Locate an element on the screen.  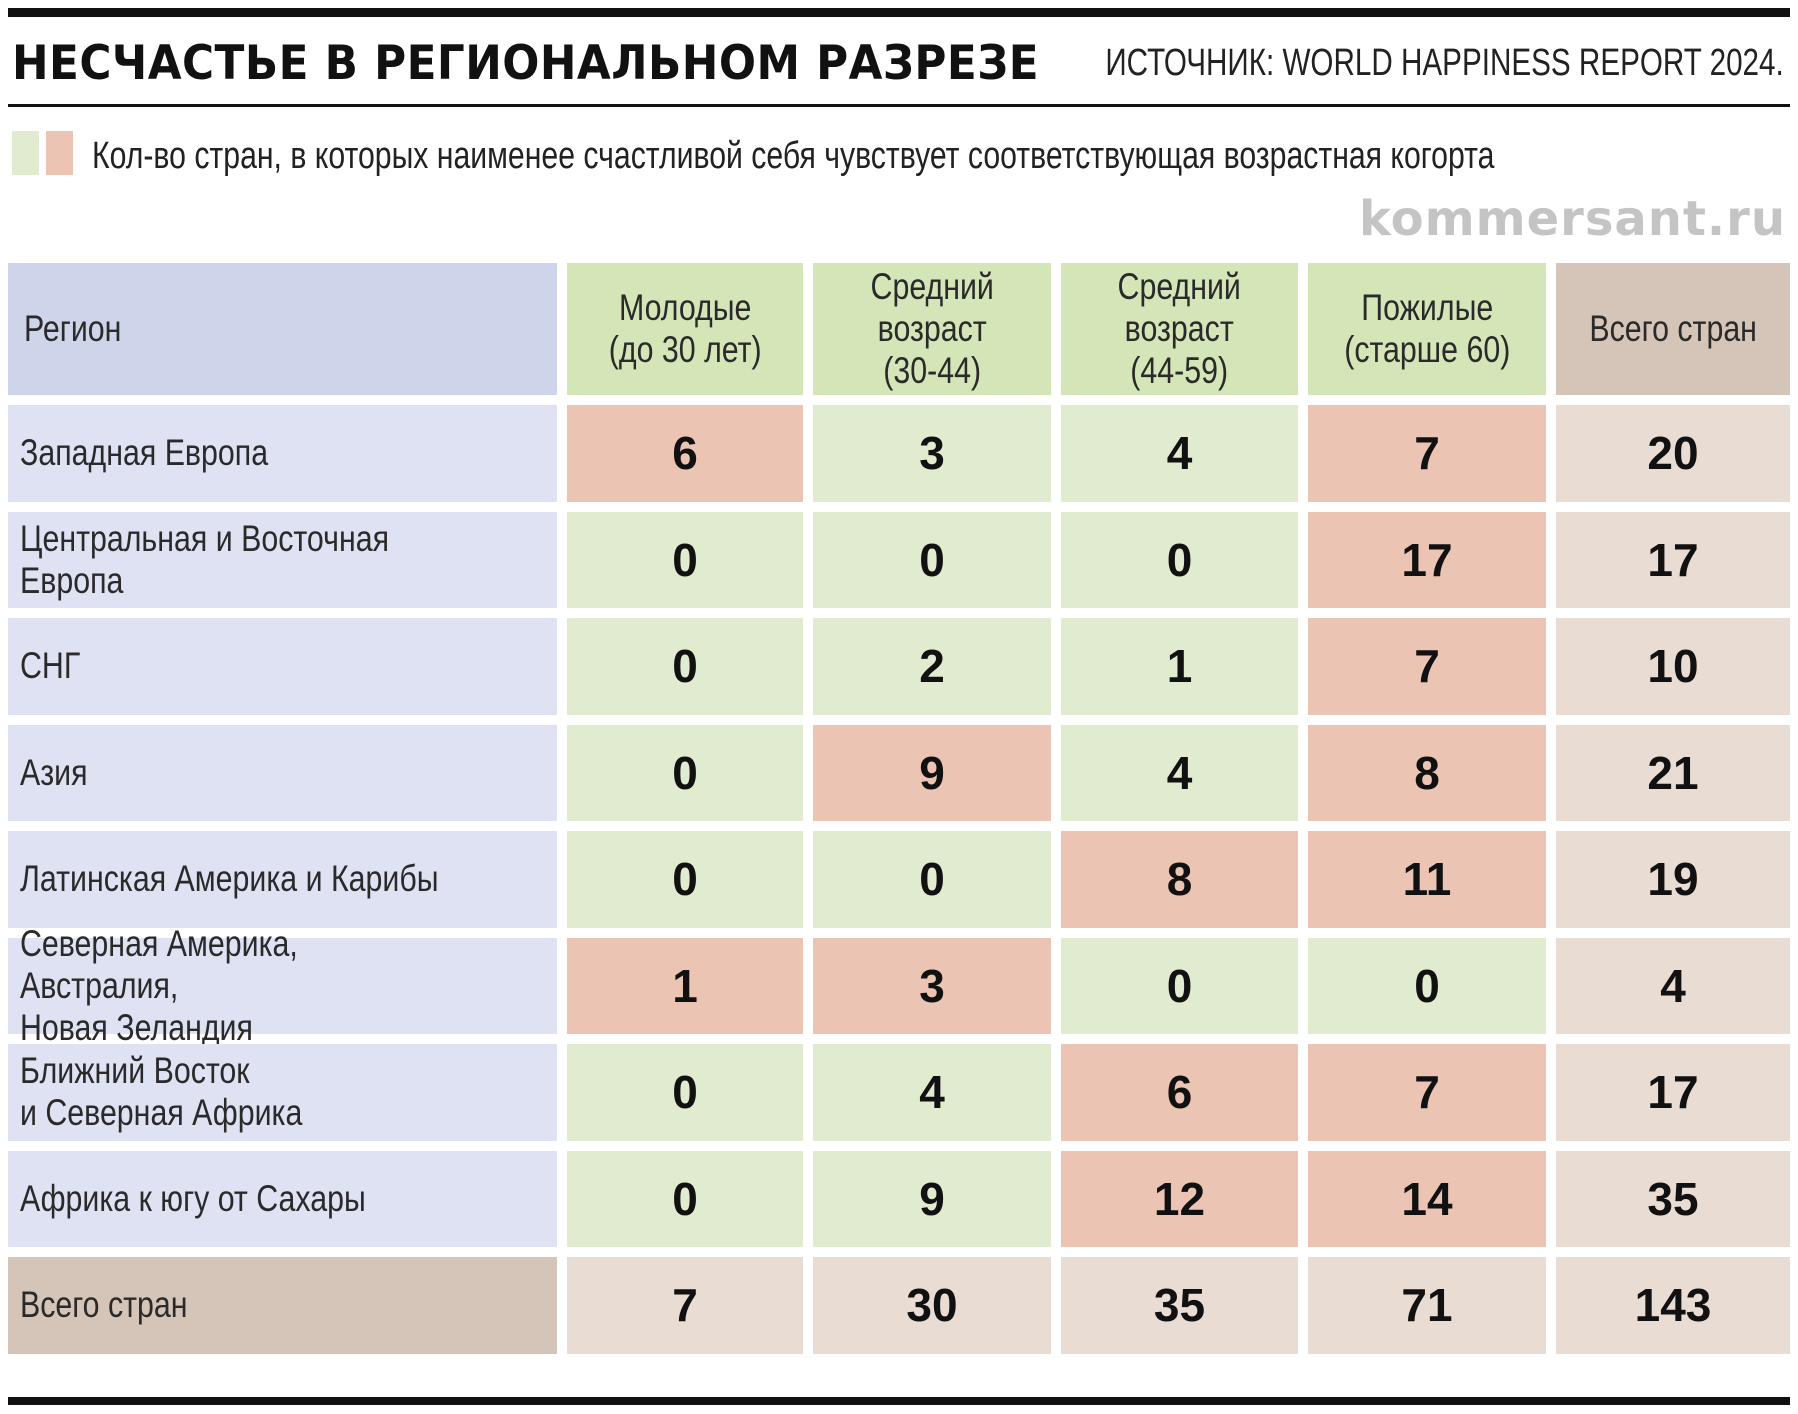
column-header-label: Регион is located at coordinates (73, 328).